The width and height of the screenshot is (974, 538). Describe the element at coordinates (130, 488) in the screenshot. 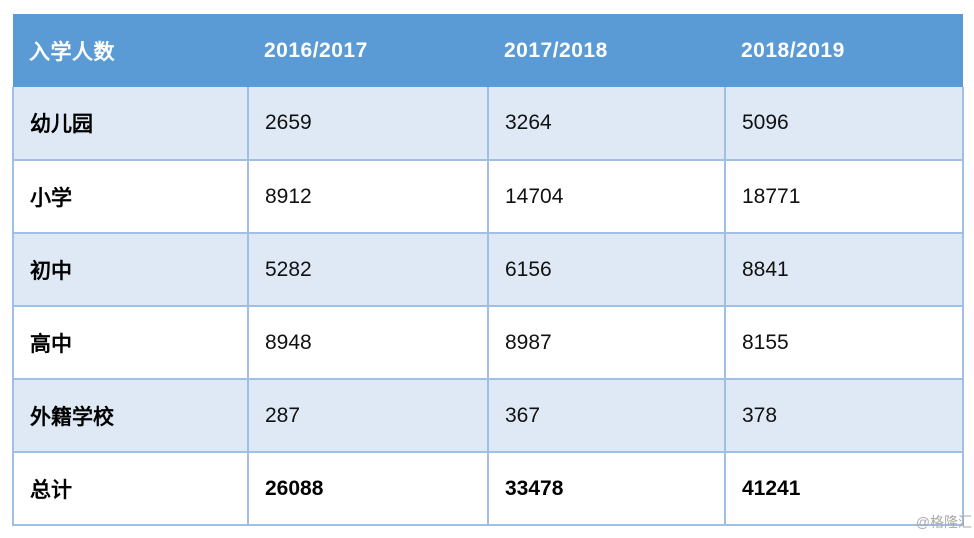

I see `row-label: 总计` at that location.